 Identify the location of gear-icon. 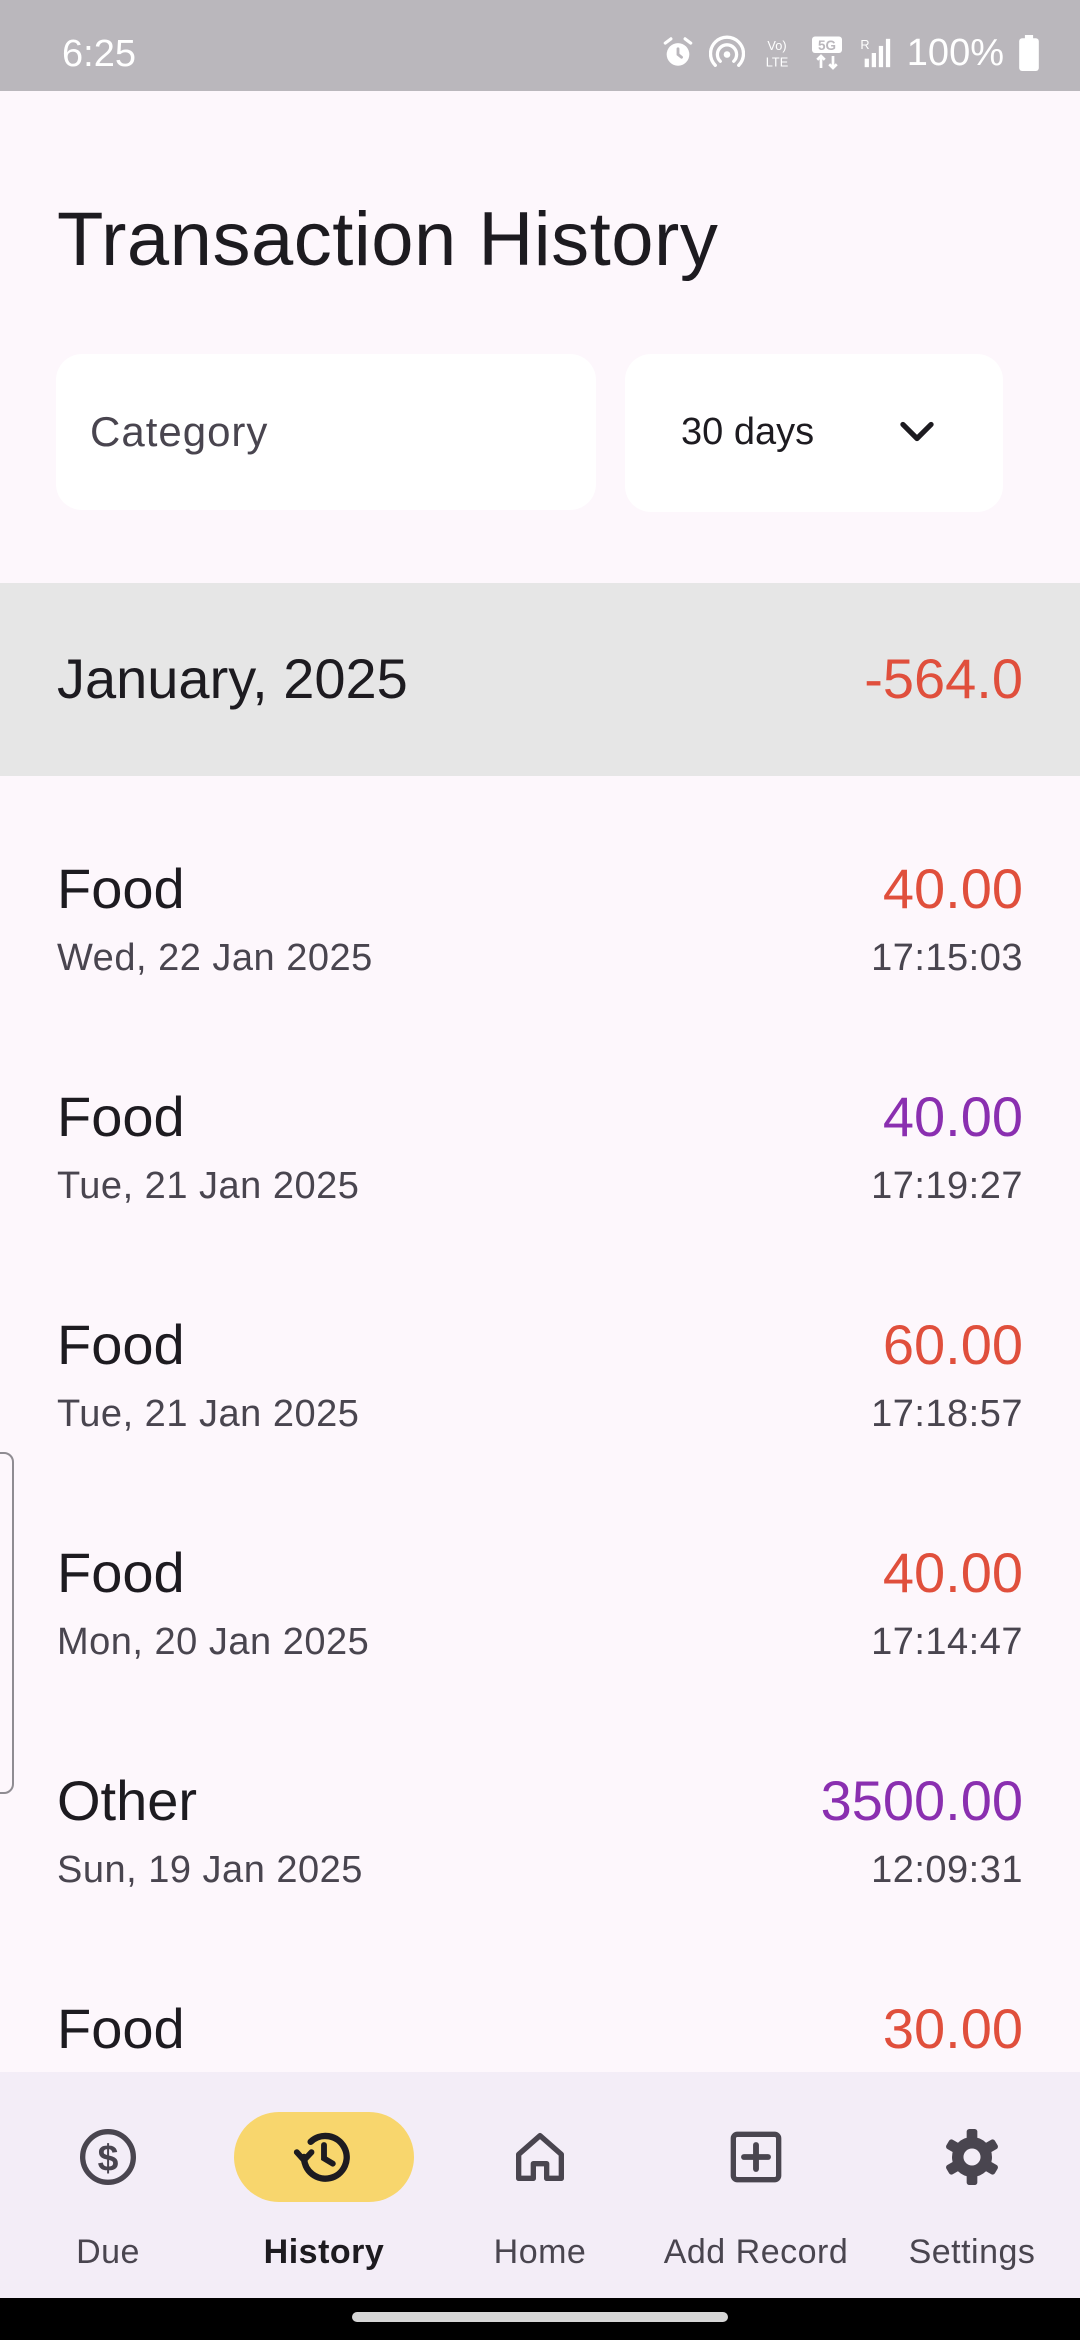
(972, 2157).